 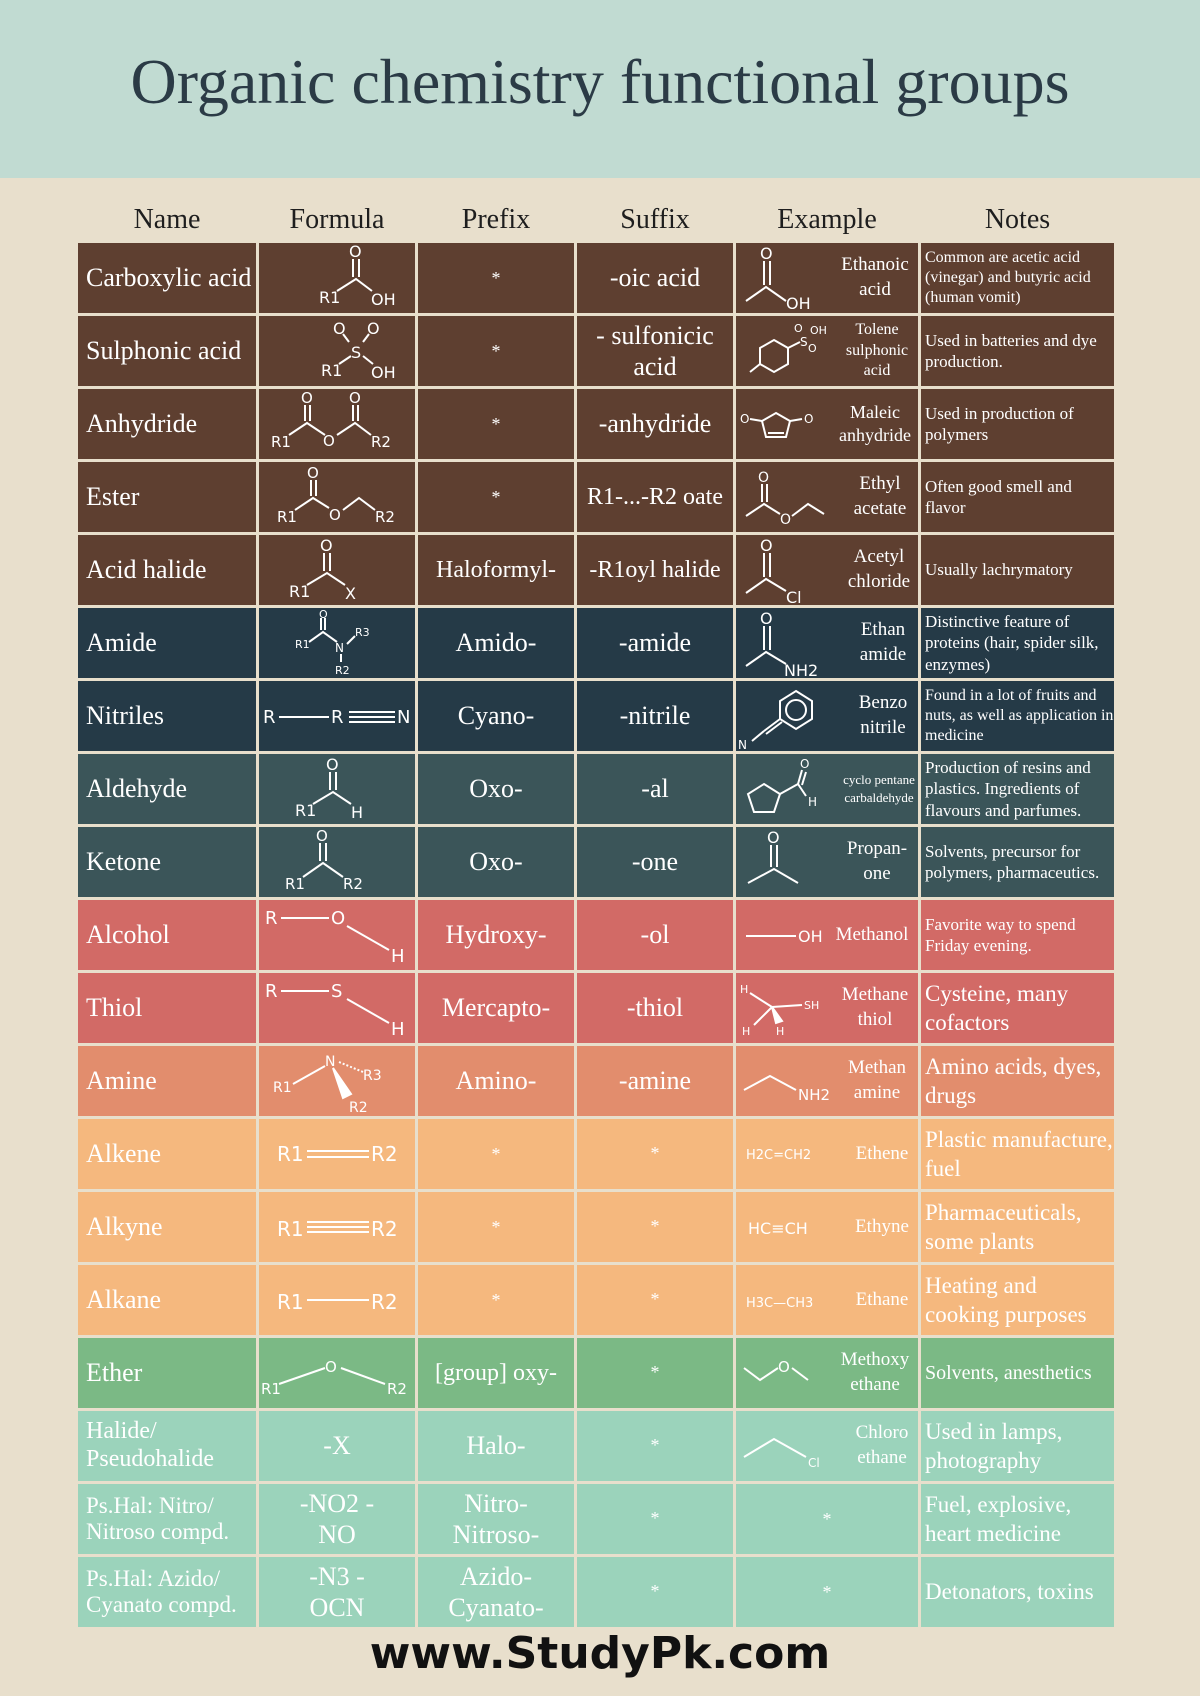 What do you see at coordinates (1017, 424) in the screenshot?
I see `notes: Used in production of polymers` at bounding box center [1017, 424].